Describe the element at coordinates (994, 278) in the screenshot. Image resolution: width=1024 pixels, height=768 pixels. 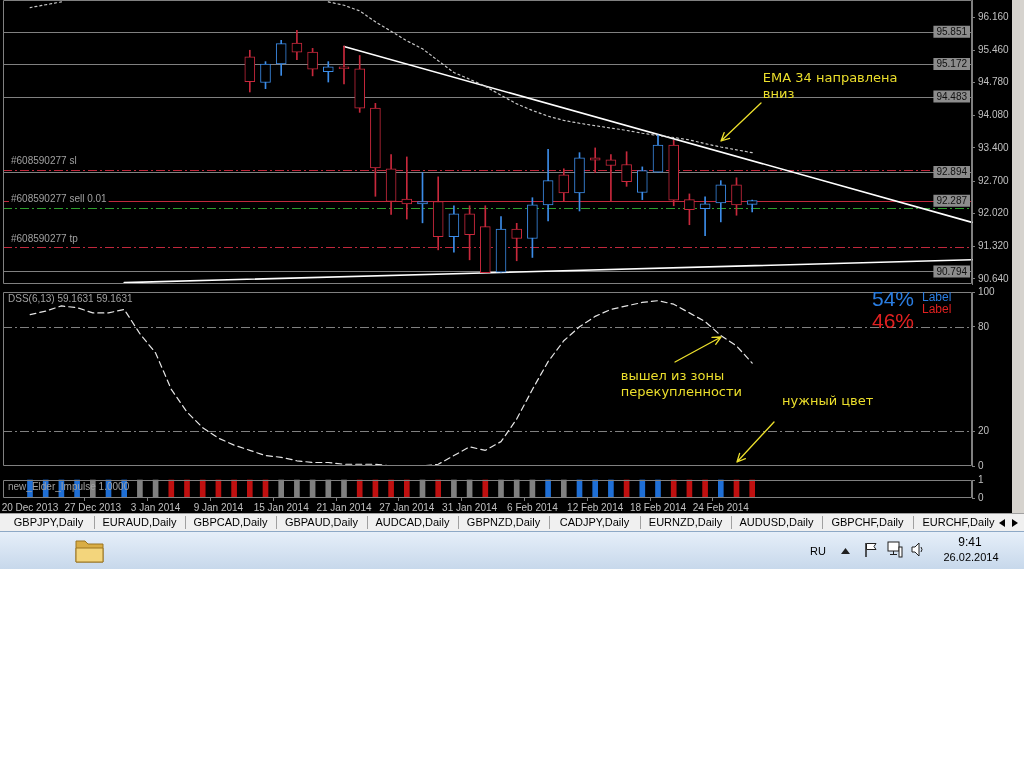
I see `y-tick-label: 90.640` at that location.